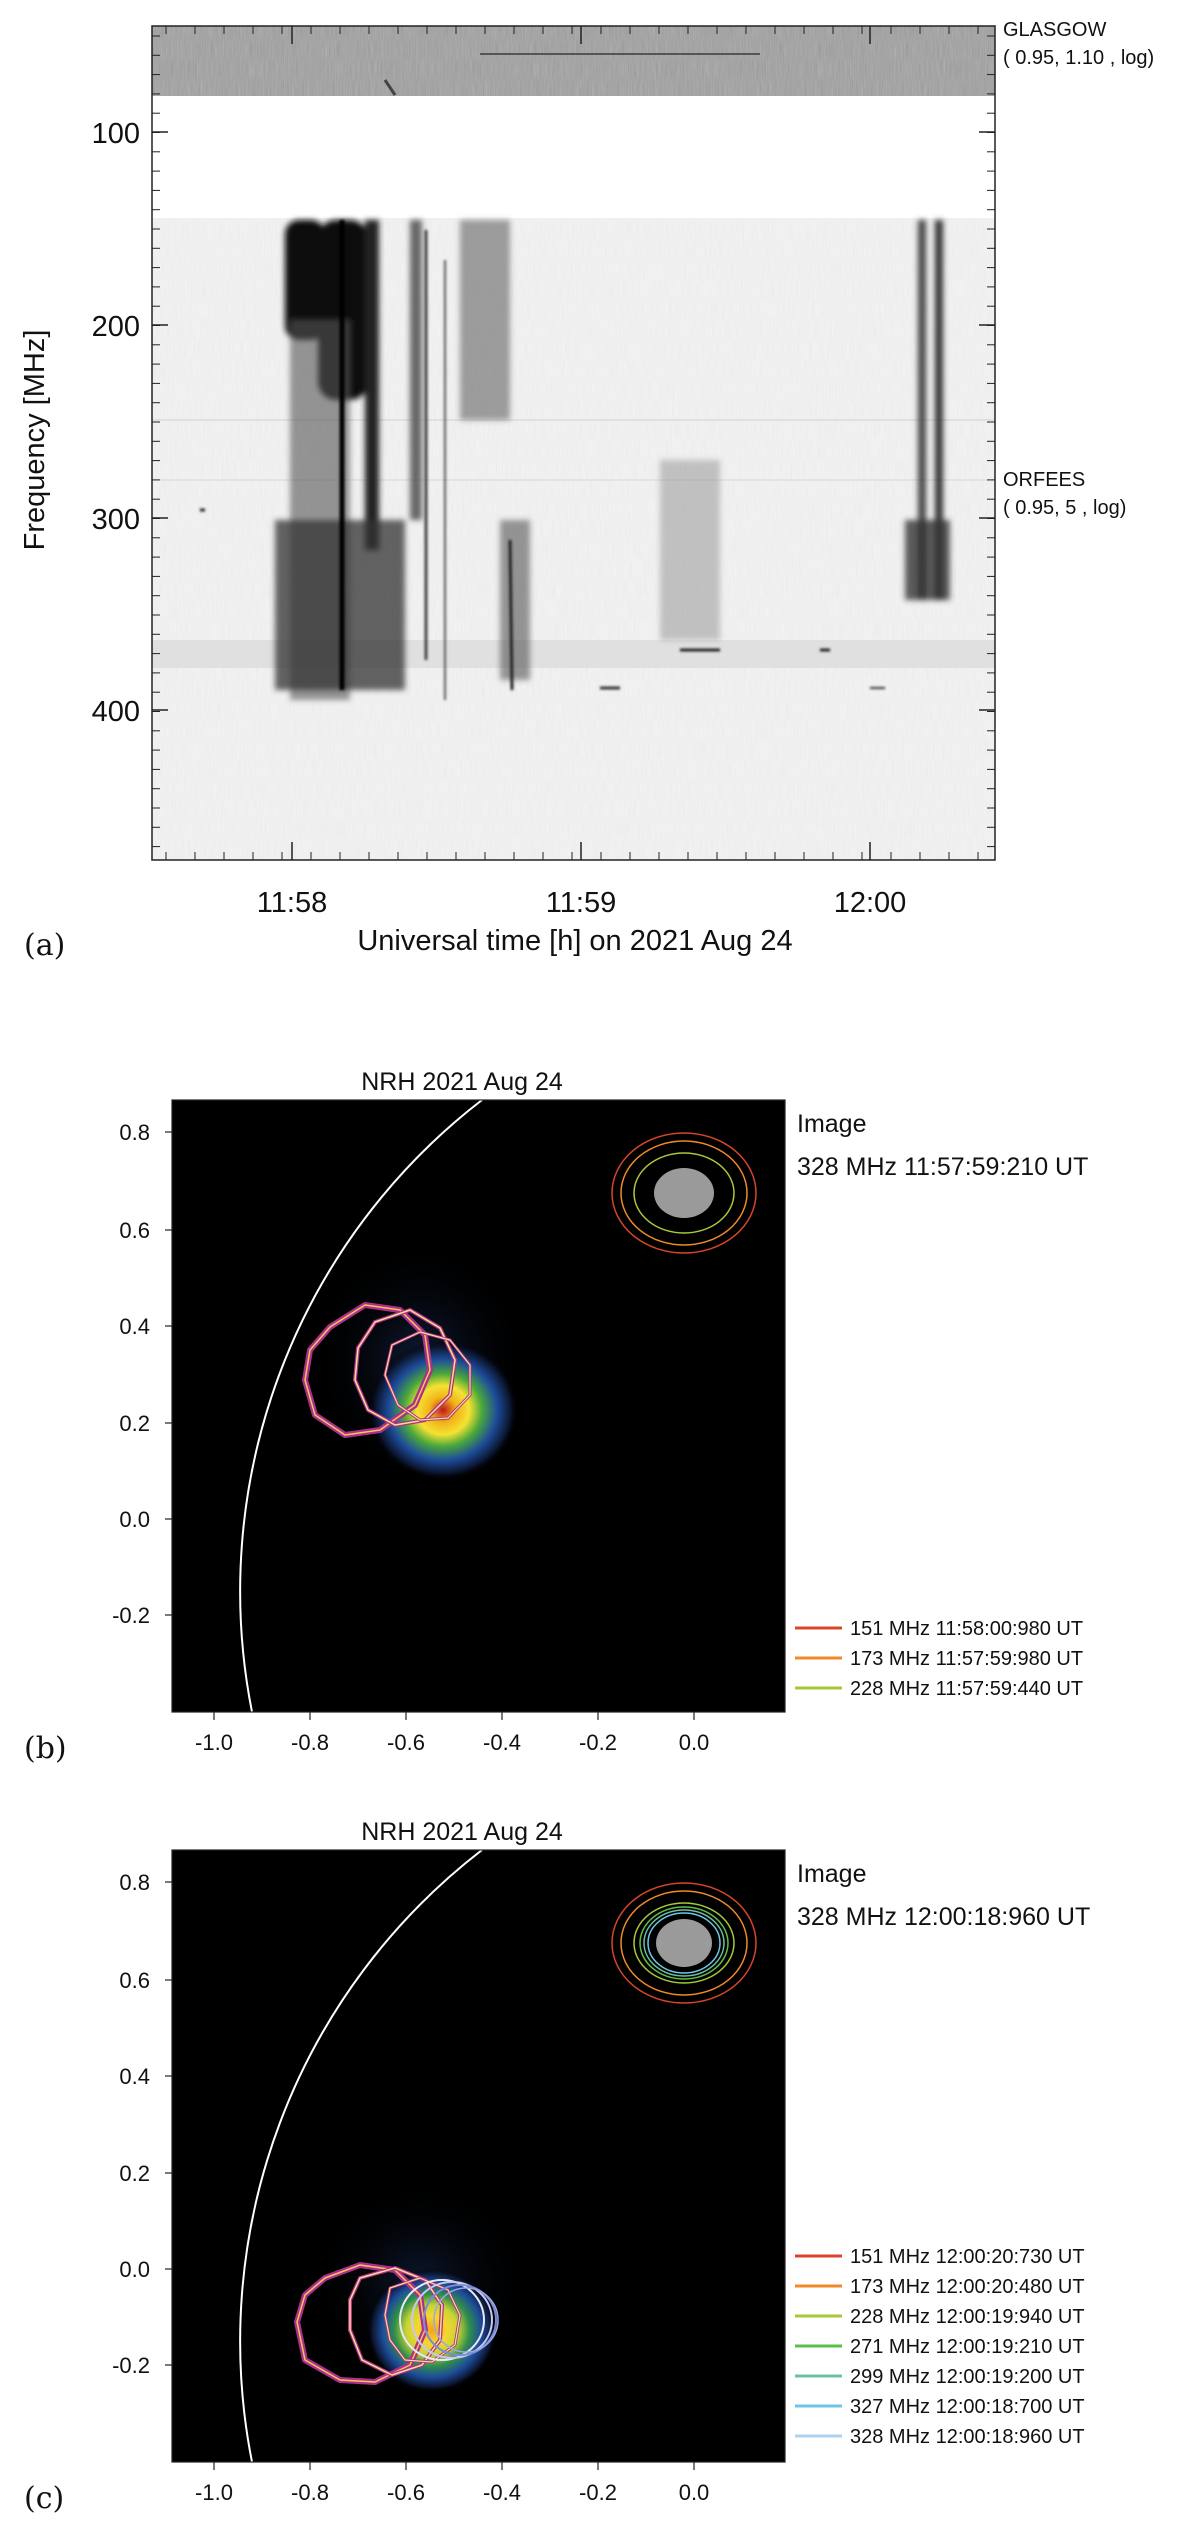  What do you see at coordinates (116, 712) in the screenshot?
I see `y-tick-label: 400` at bounding box center [116, 712].